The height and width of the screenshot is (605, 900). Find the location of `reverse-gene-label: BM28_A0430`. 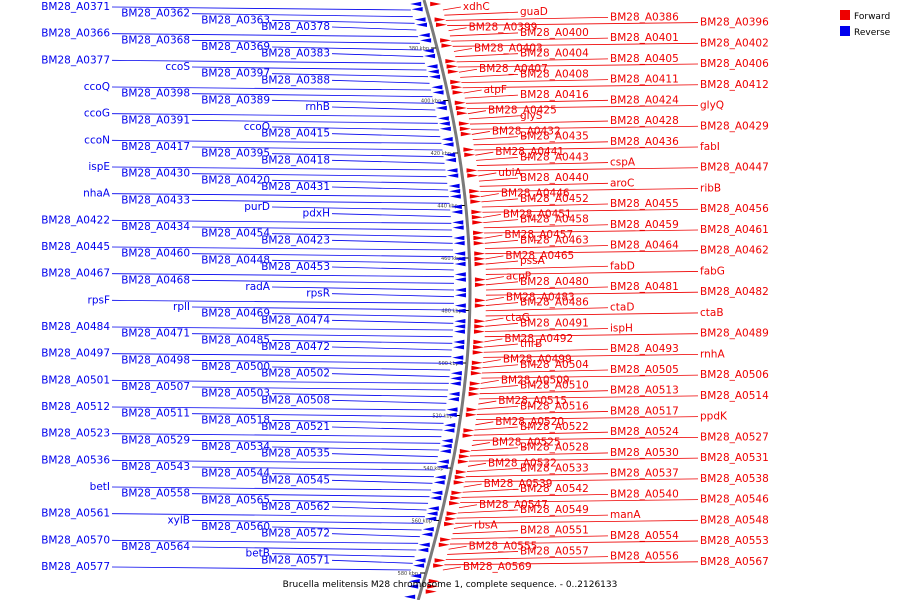

reverse-gene-label: BM28_A0430 is located at coordinates (155, 174).